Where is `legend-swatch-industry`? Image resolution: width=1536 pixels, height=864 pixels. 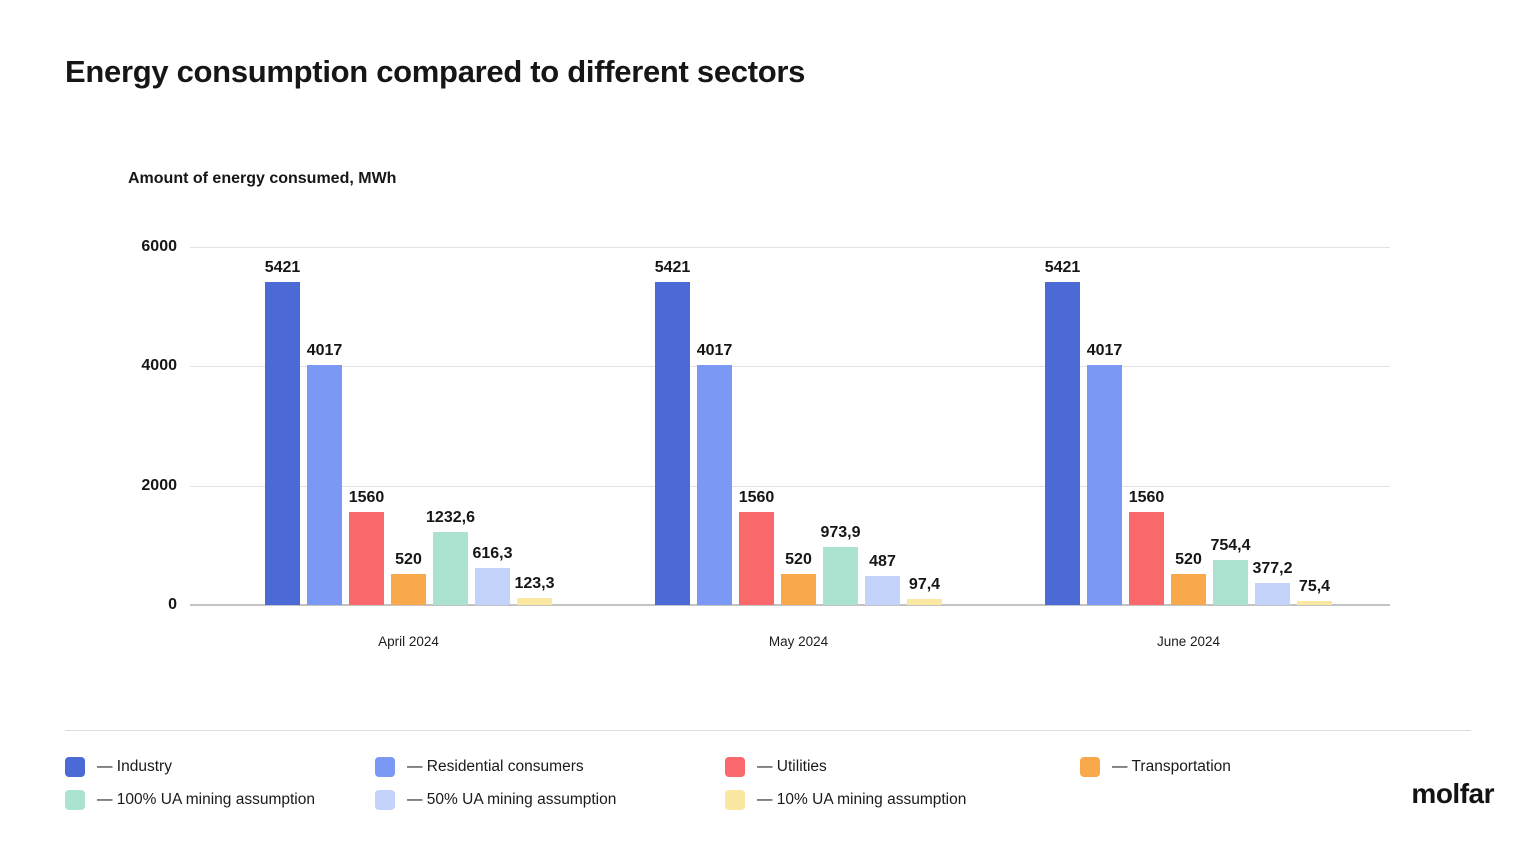
legend-swatch-industry is located at coordinates (75, 767).